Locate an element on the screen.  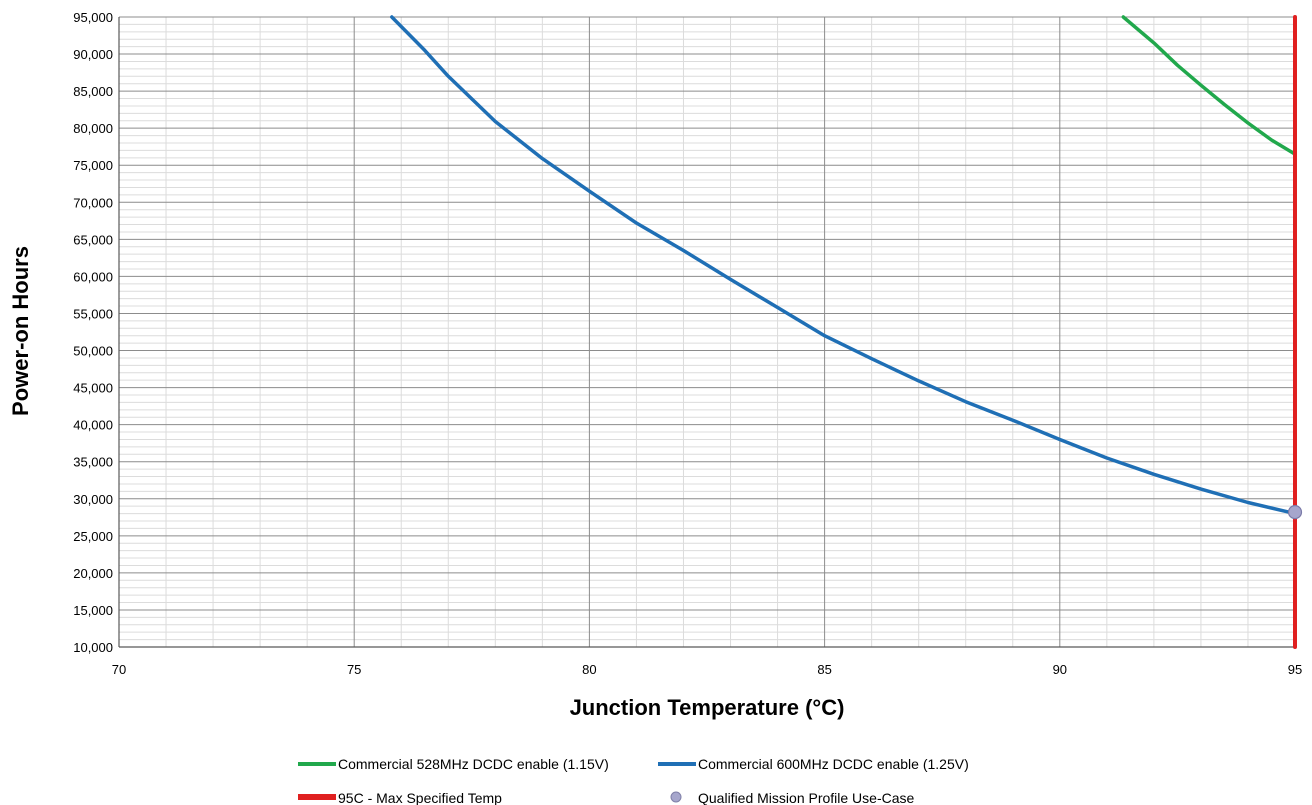
legend-label-600mhz: Commercial 600MHz DCDC enable (1.25V) is located at coordinates (833, 764).